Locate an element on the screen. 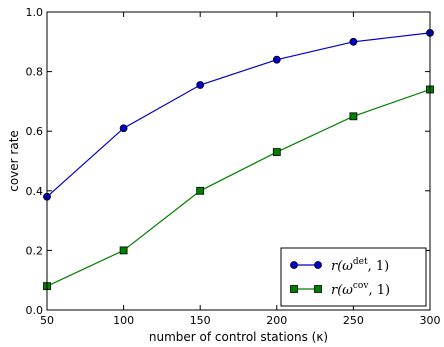 The height and width of the screenshot is (347, 444). y-axis-label: cover rate is located at coordinates (14, 161).